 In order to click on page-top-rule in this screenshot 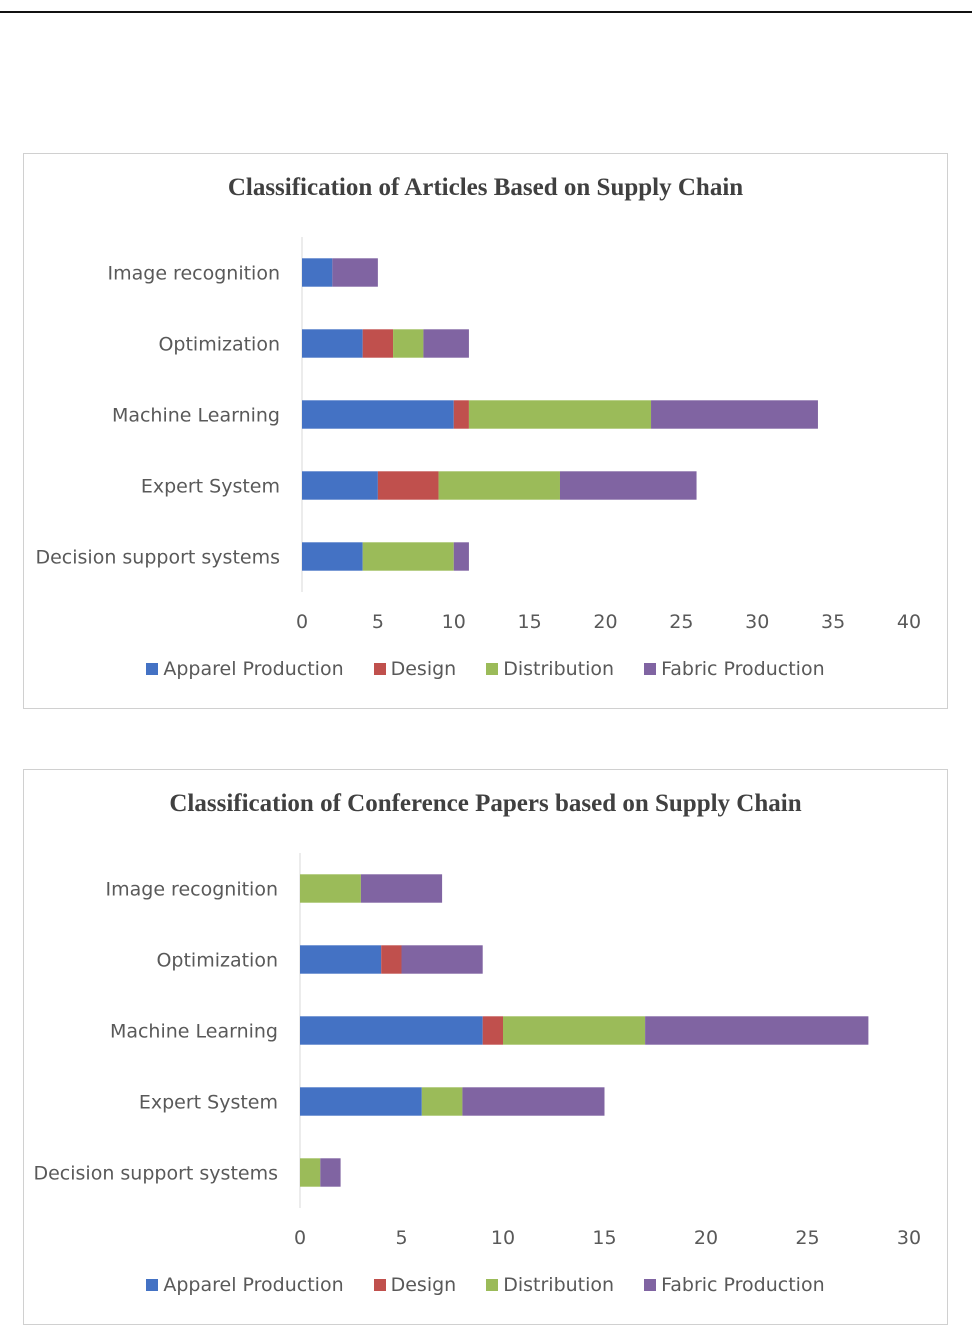, I will do `click(486, 12)`.